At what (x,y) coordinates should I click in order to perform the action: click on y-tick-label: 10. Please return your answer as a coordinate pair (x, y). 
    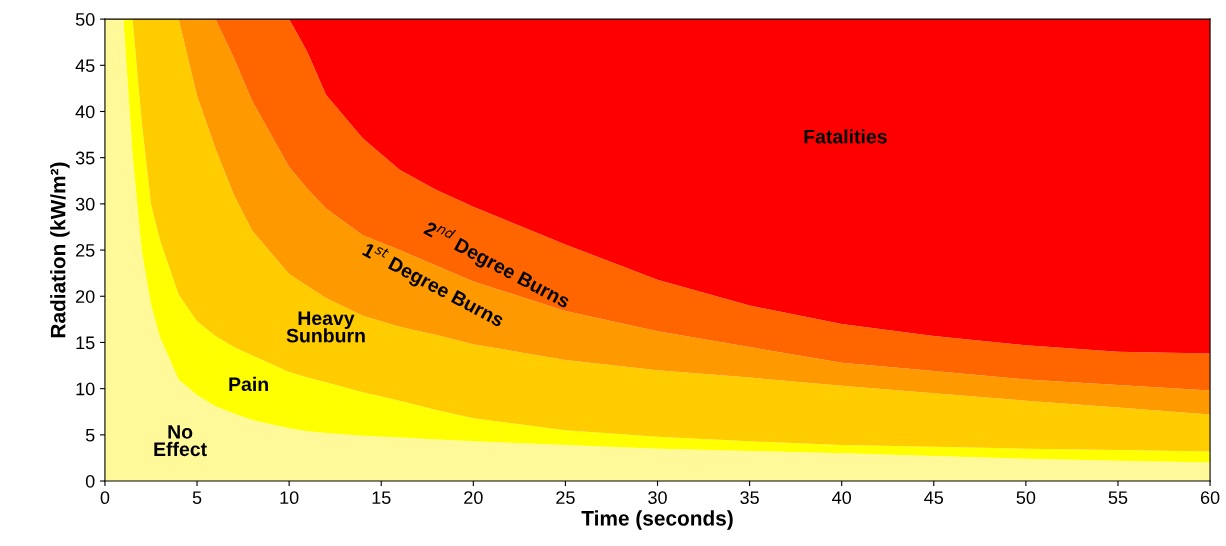
    Looking at the image, I should click on (85, 389).